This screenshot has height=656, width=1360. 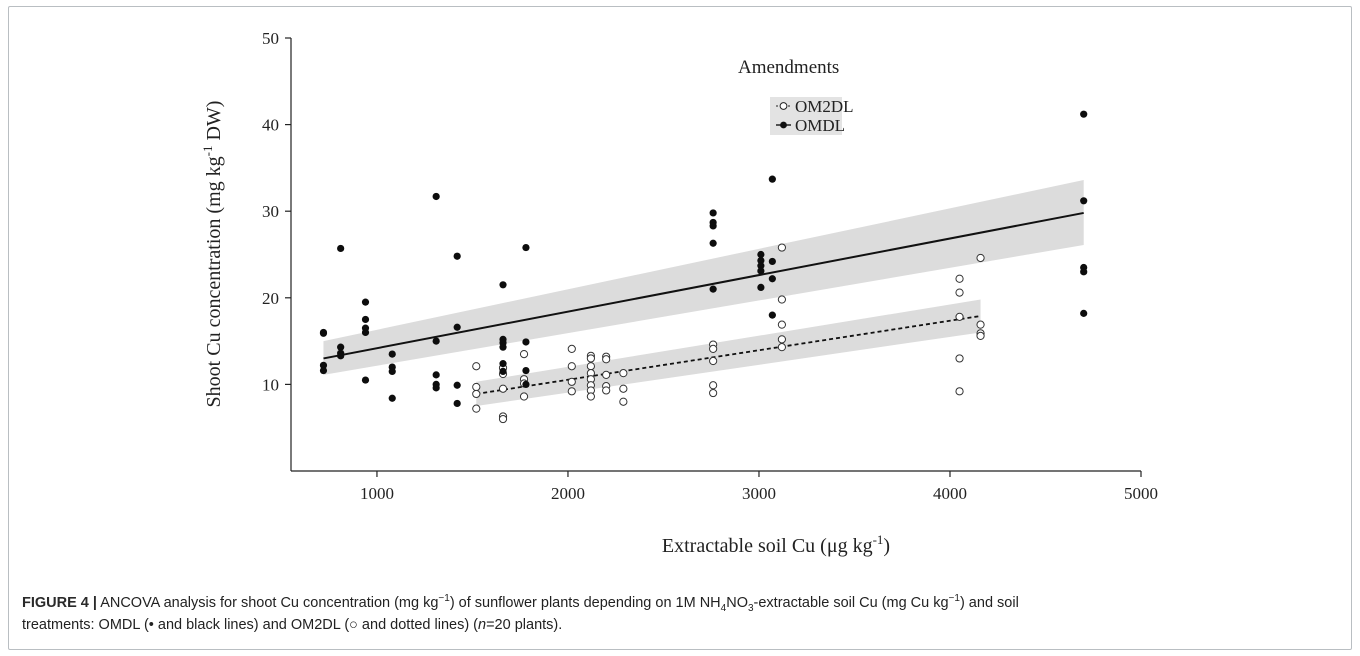 What do you see at coordinates (820, 125) in the screenshot?
I see `svg-text: OMDL` at bounding box center [820, 125].